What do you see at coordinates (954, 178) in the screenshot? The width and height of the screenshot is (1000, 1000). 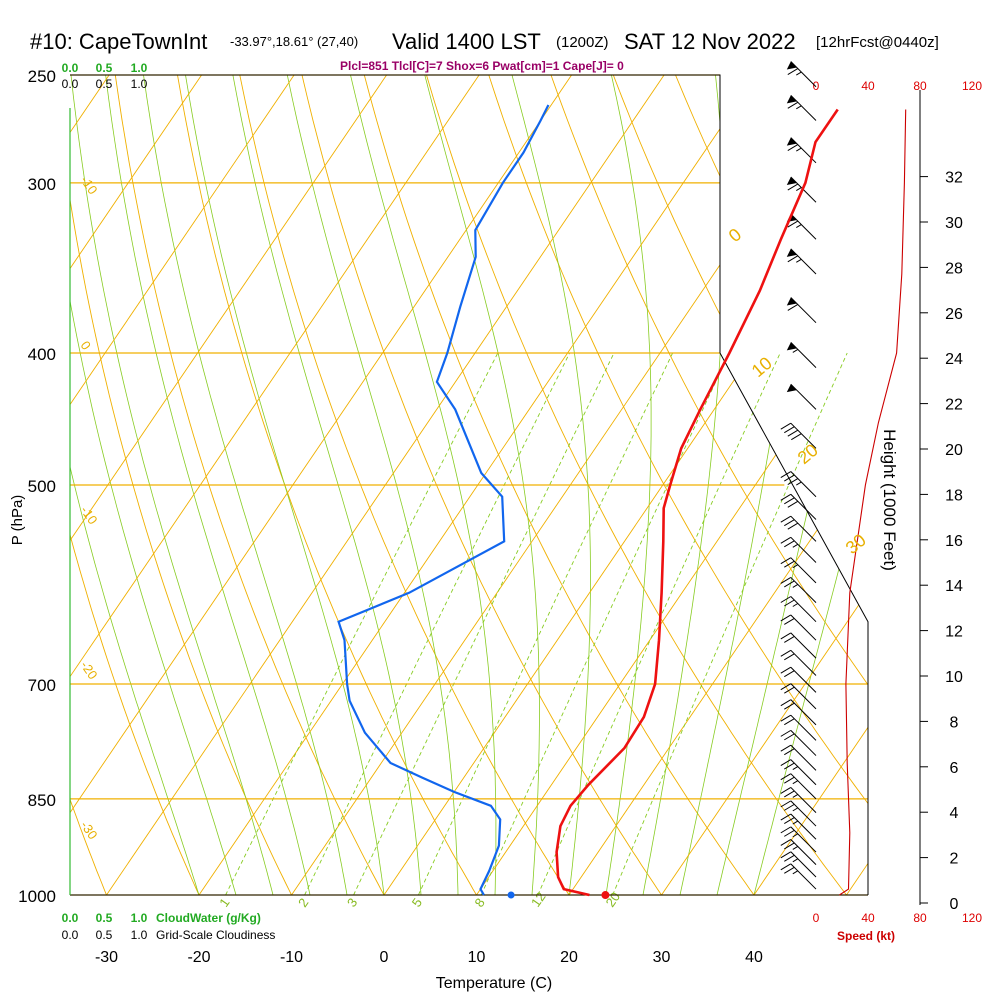 I see `height-tick-label: 32` at bounding box center [954, 178].